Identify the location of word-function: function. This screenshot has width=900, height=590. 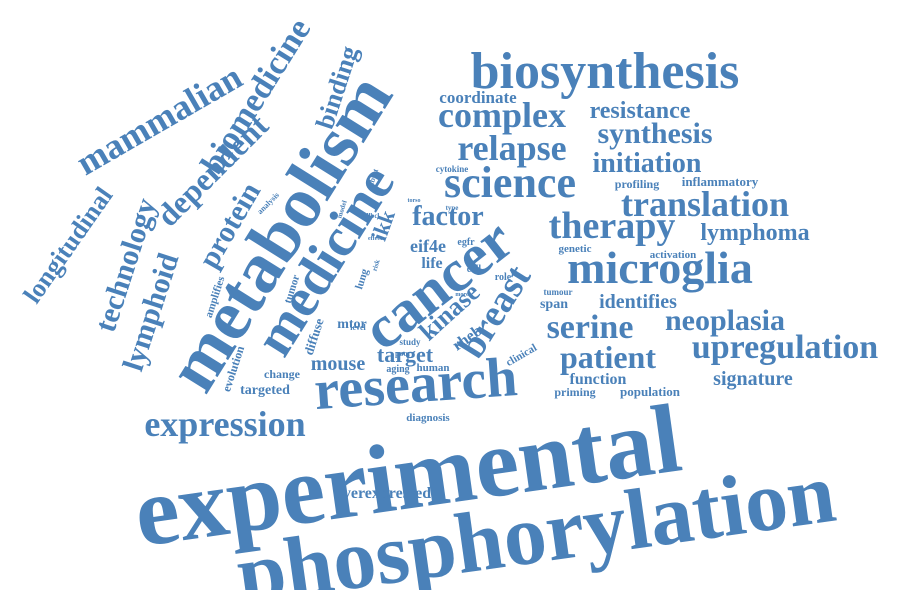
(598, 379).